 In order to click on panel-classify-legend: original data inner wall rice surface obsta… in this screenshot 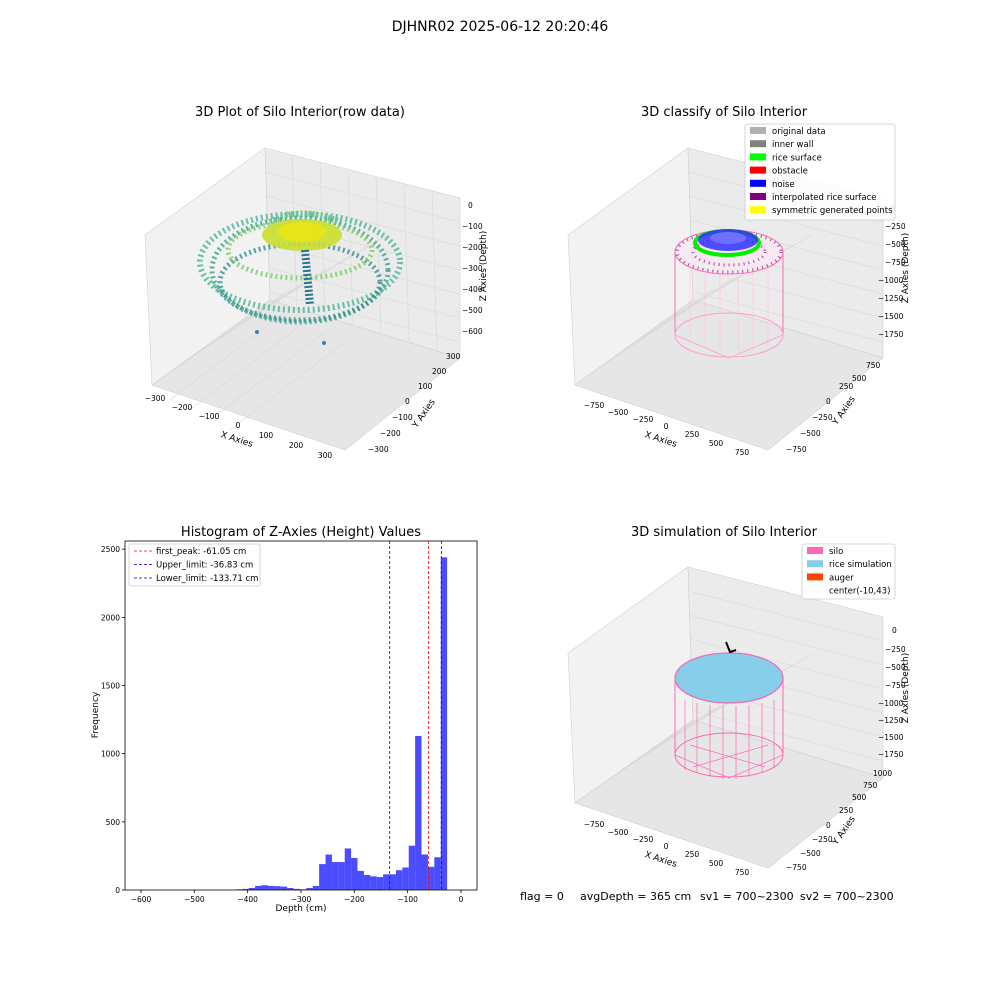, I will do `click(820, 172)`.